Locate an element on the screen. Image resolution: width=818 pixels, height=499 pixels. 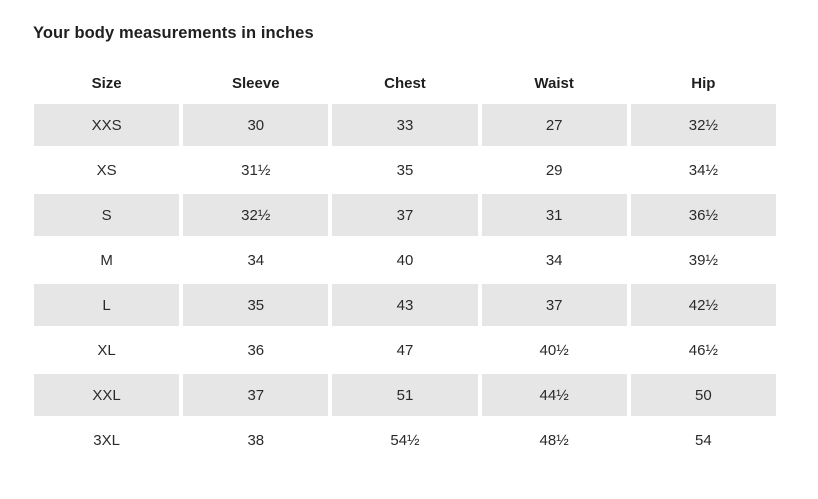
table-row-l: L 35 43 37 42½ is located at coordinates (405, 305).